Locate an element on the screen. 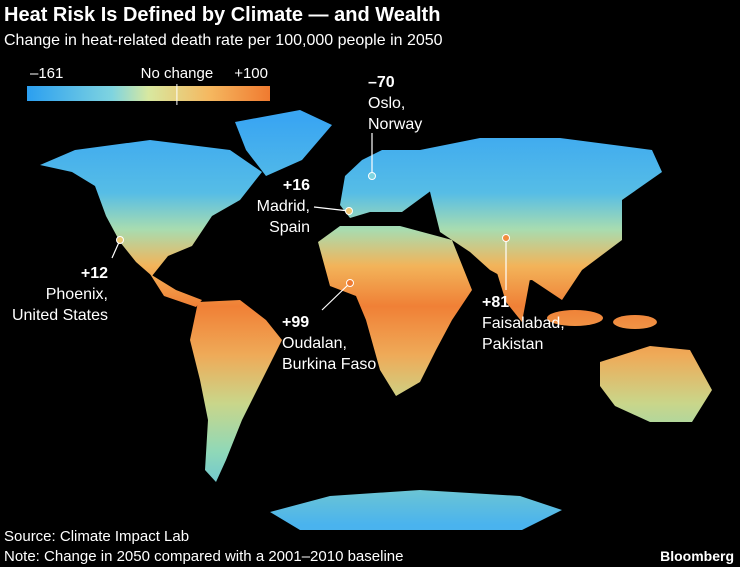 The height and width of the screenshot is (567, 740). annotation-place: Spain is located at coordinates (289, 227).